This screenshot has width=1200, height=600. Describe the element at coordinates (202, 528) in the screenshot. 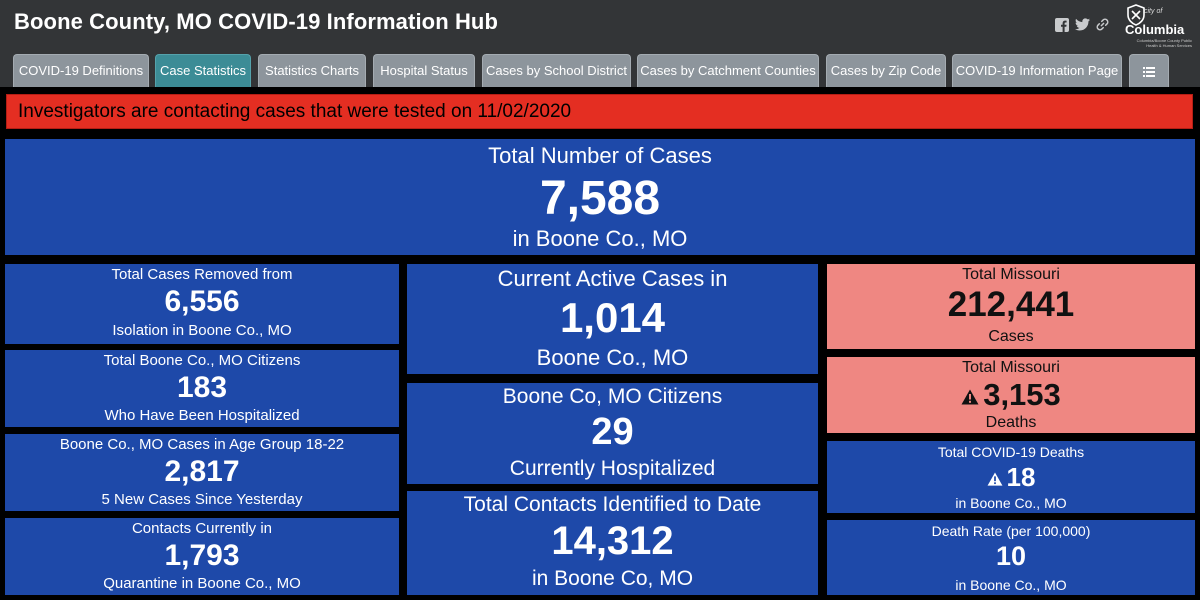

I see `panel-top-text: Contacts Currently in` at that location.